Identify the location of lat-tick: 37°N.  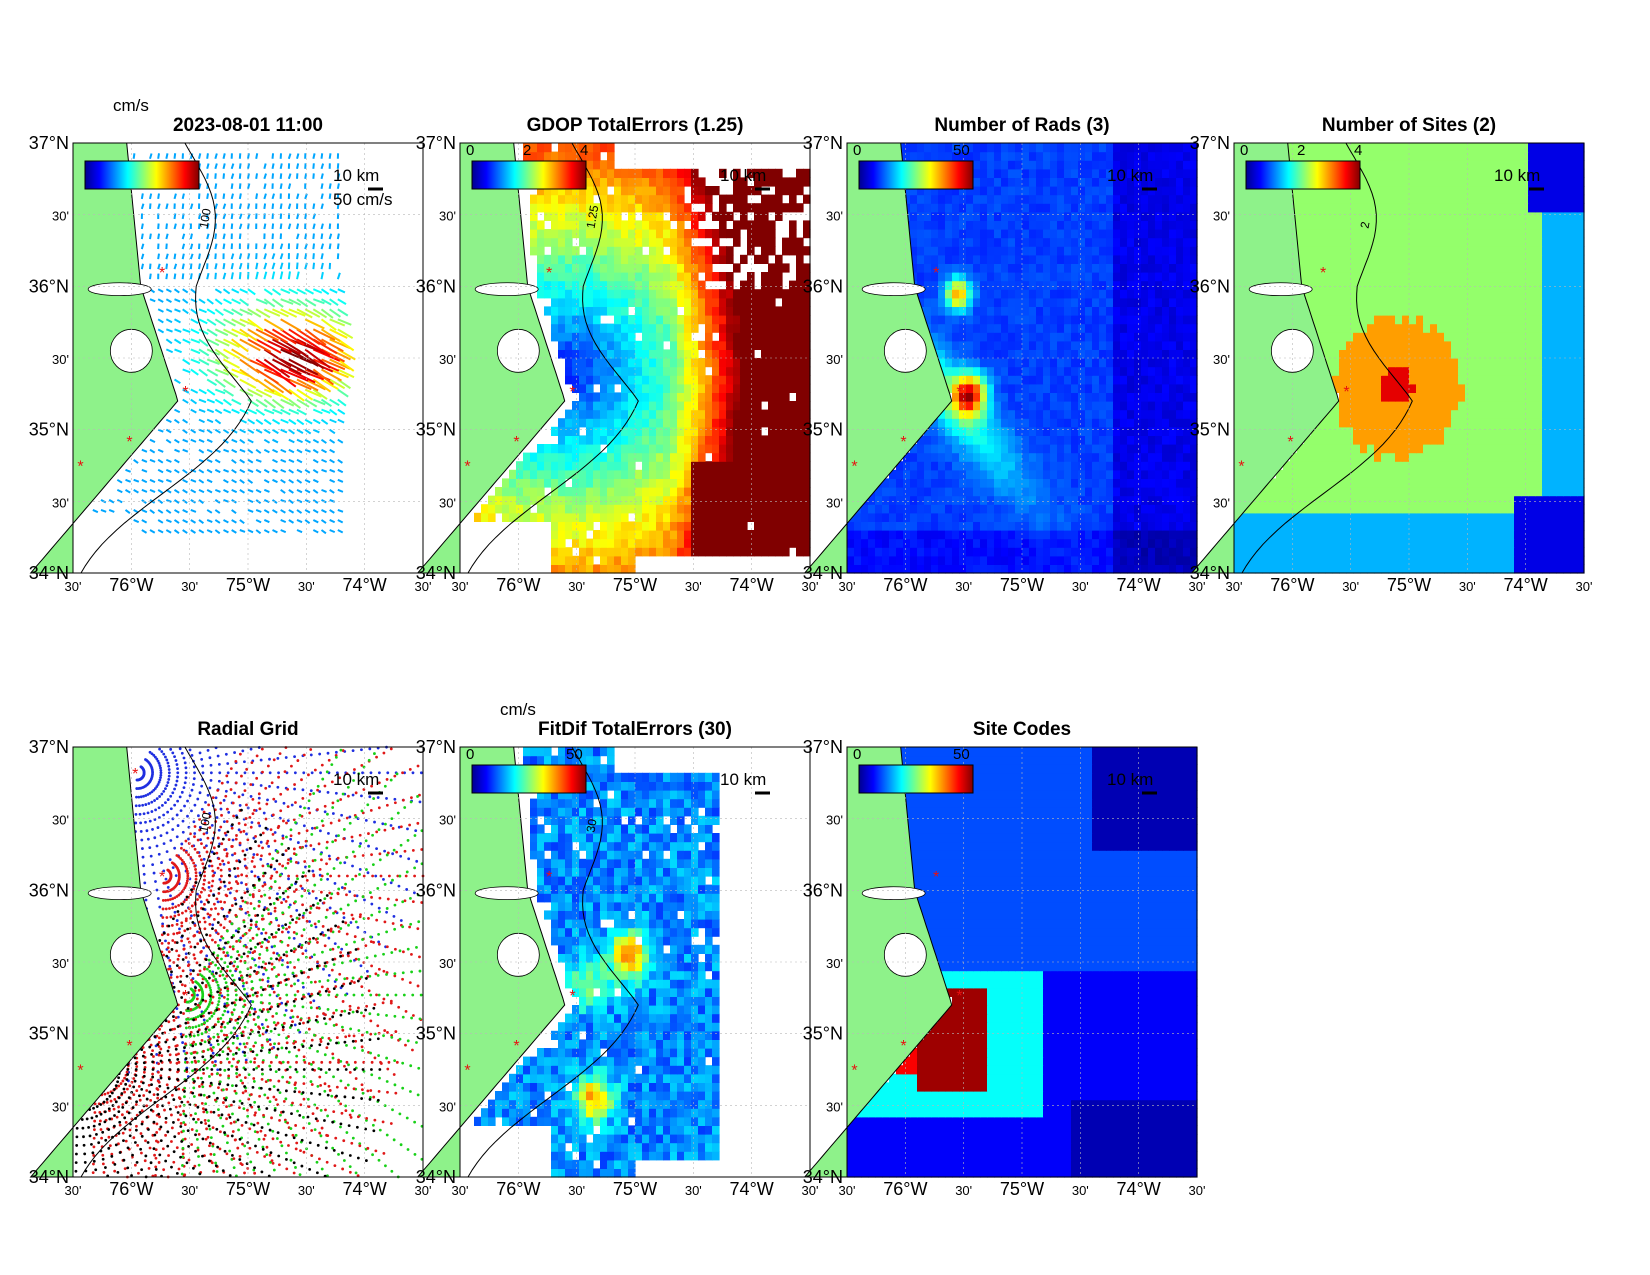
(436, 143).